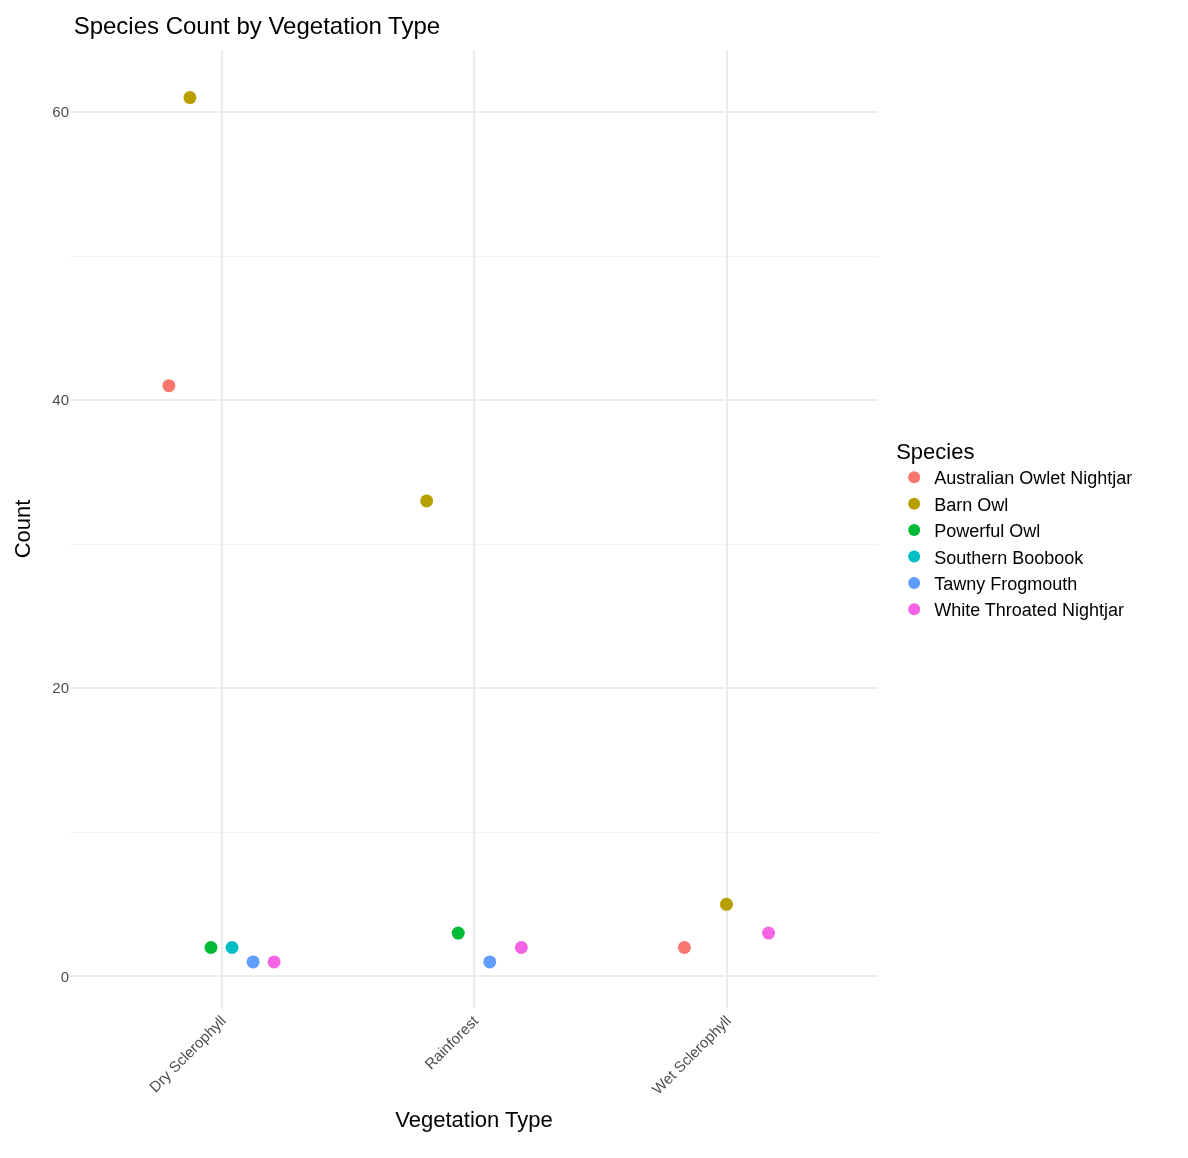  Describe the element at coordinates (1009, 557) in the screenshot. I see `legend-label: Southern Boobook` at that location.